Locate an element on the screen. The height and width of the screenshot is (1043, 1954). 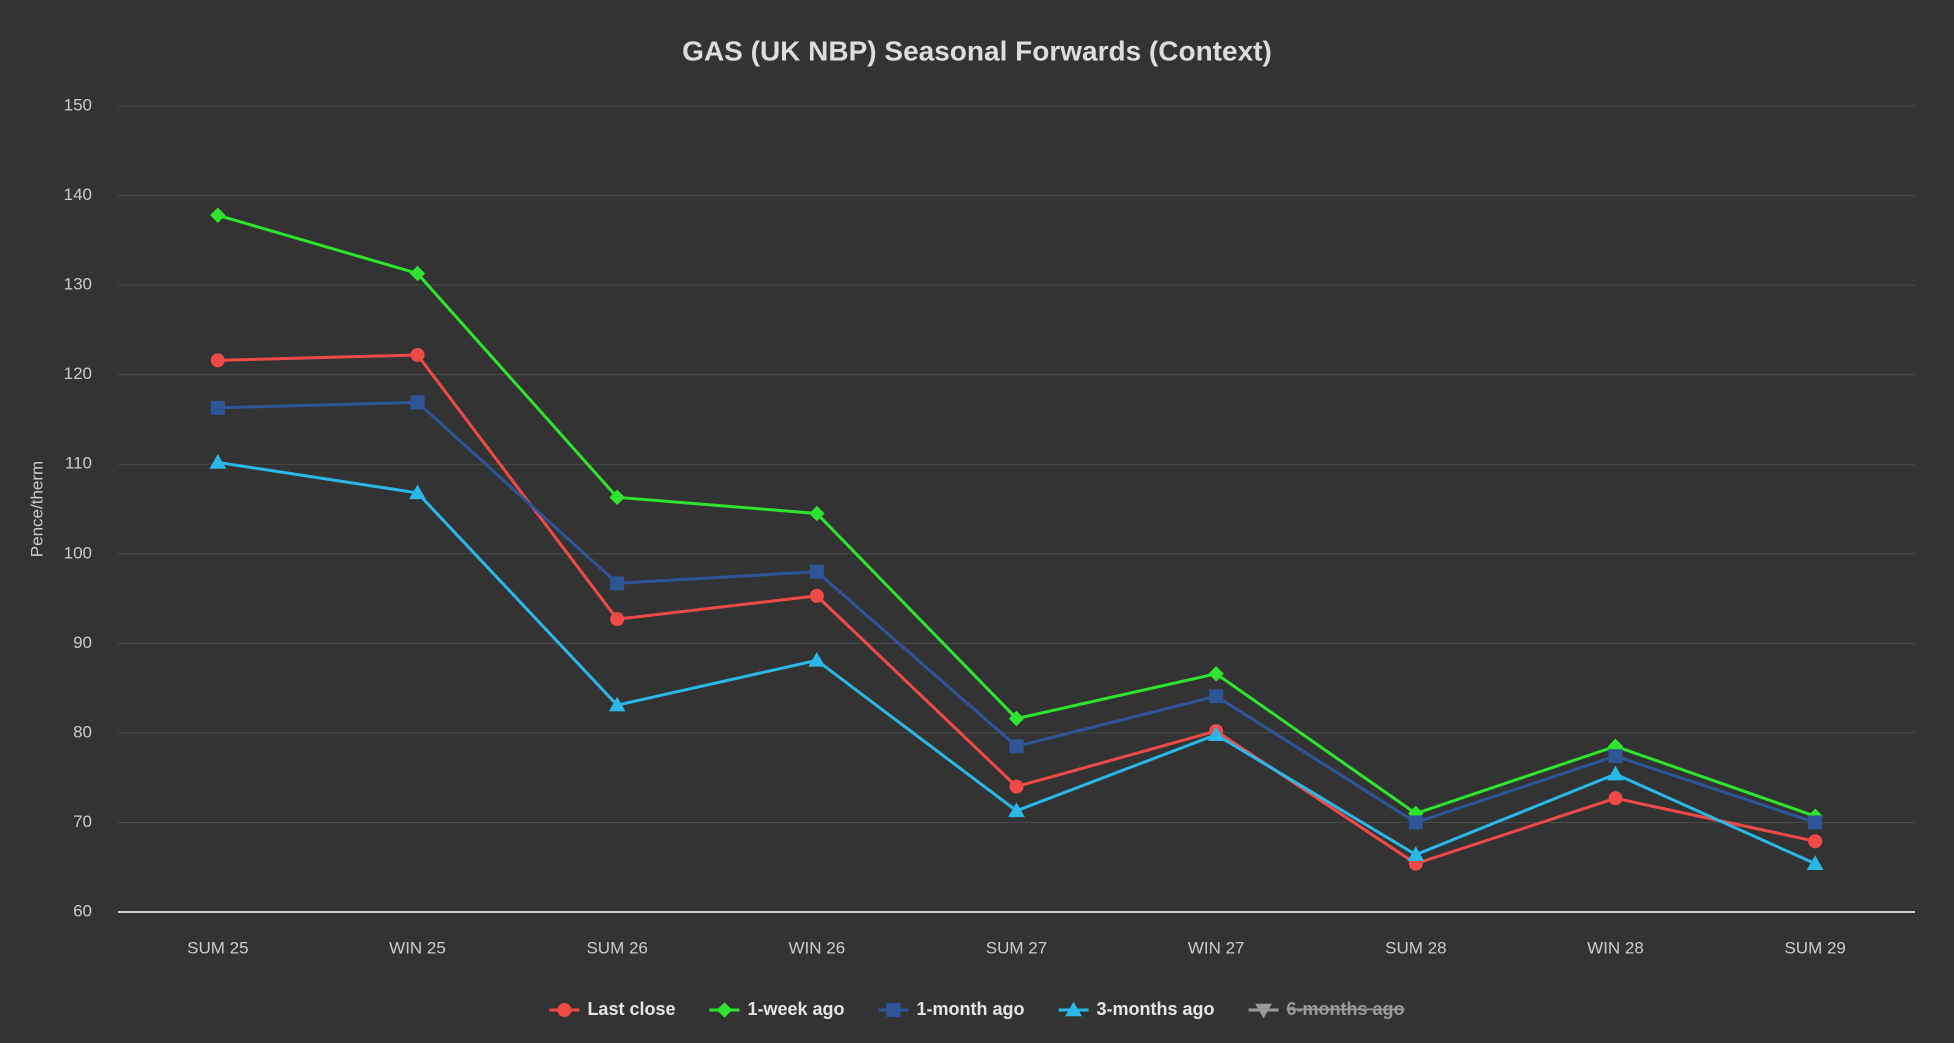
legend-item: 3-months ago is located at coordinates (1136, 1009).